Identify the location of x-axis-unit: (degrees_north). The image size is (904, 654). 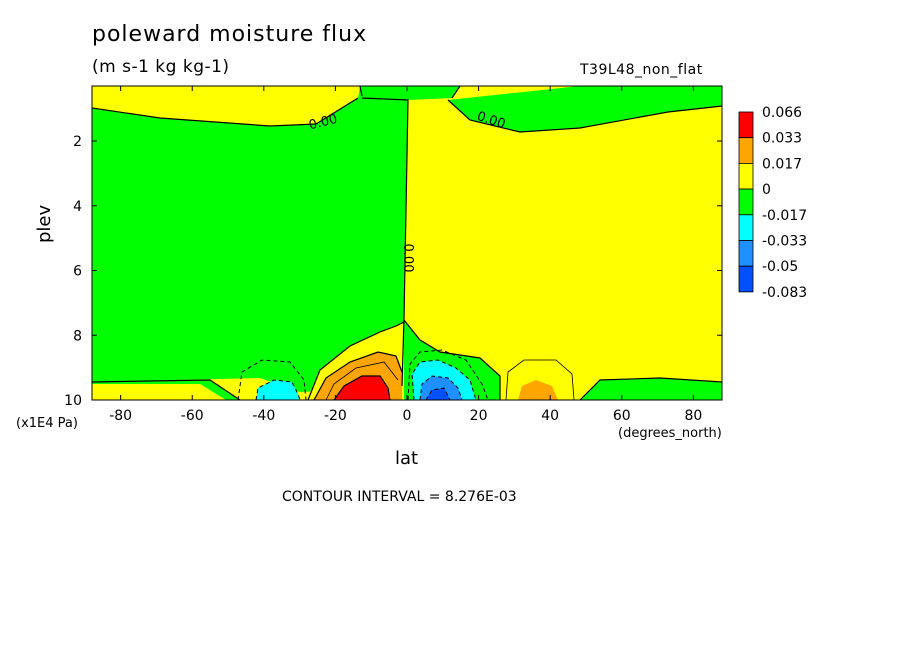
(670, 433).